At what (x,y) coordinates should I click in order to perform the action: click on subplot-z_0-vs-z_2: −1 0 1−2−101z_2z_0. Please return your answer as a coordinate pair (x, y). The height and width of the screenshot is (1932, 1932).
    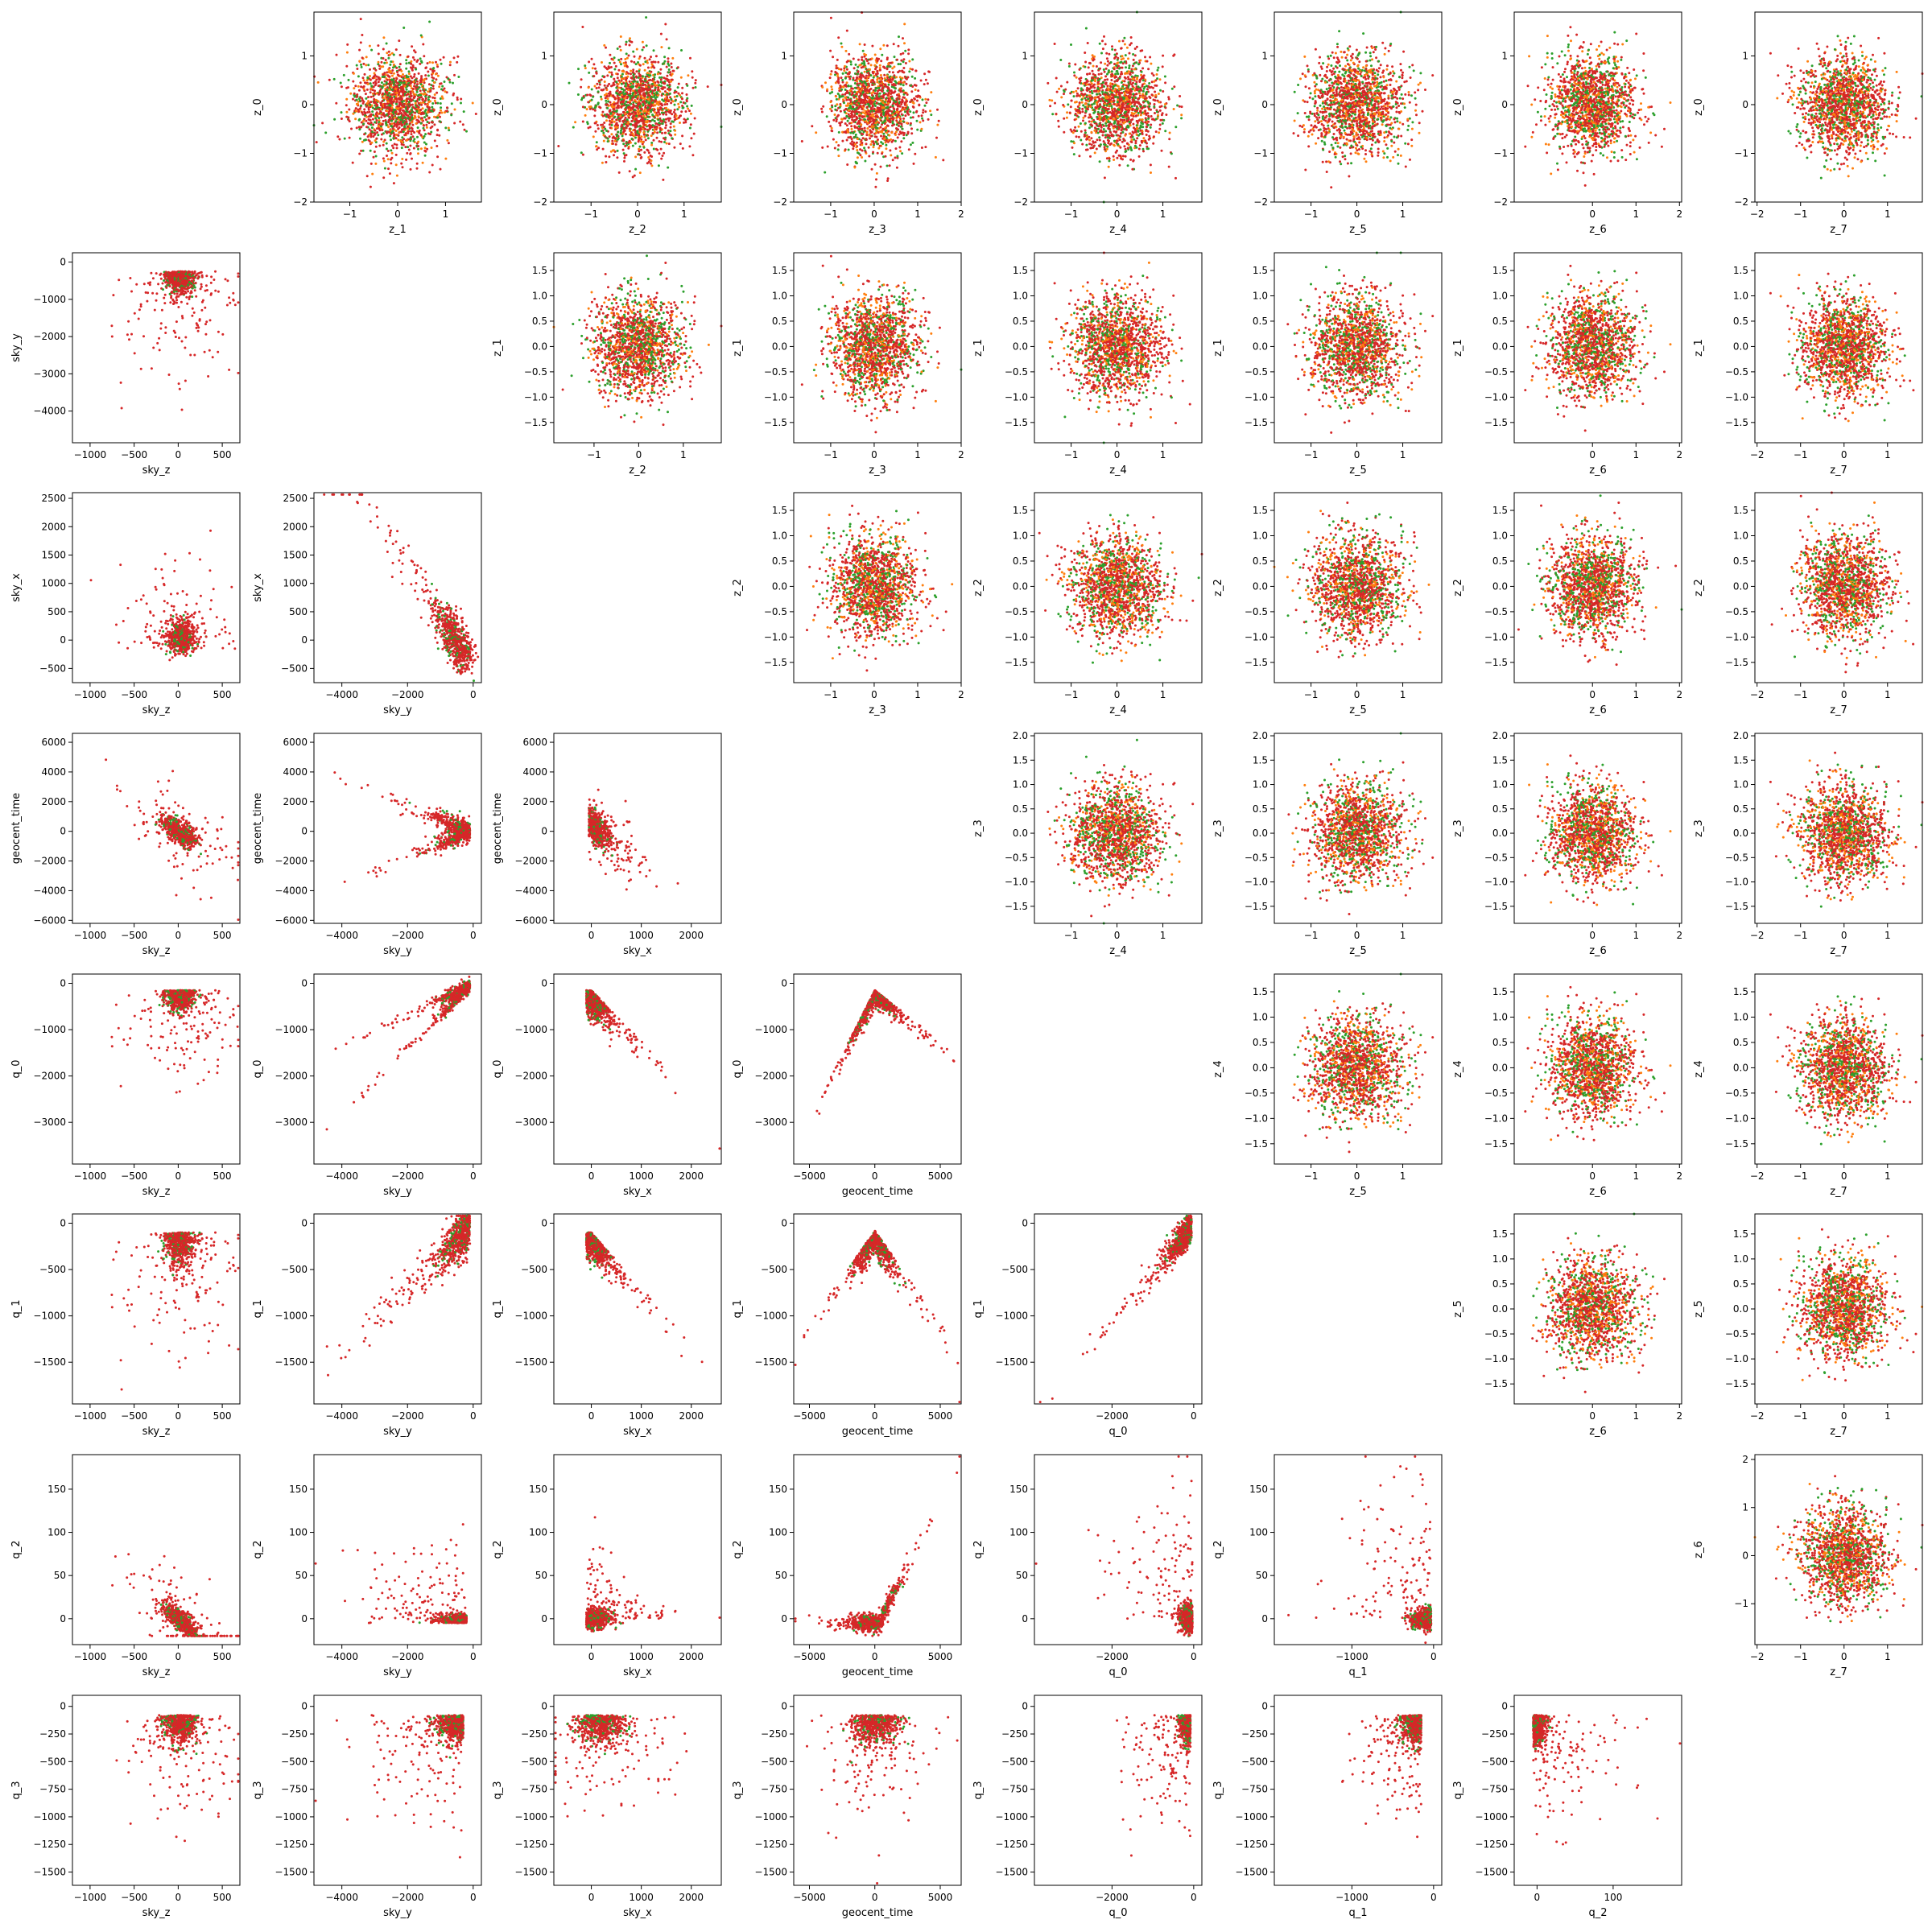
    Looking at the image, I should click on (607, 124).